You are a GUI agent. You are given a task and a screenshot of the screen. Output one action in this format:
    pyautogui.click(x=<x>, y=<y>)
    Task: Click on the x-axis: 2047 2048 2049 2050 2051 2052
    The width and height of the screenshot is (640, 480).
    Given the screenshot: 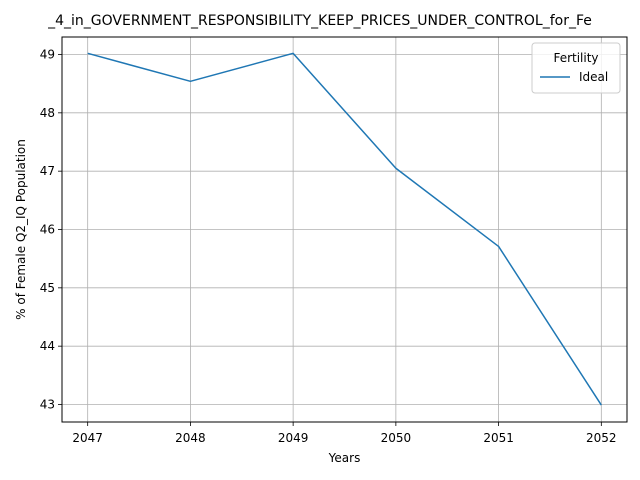 What is the action you would take?
    pyautogui.click(x=344, y=433)
    